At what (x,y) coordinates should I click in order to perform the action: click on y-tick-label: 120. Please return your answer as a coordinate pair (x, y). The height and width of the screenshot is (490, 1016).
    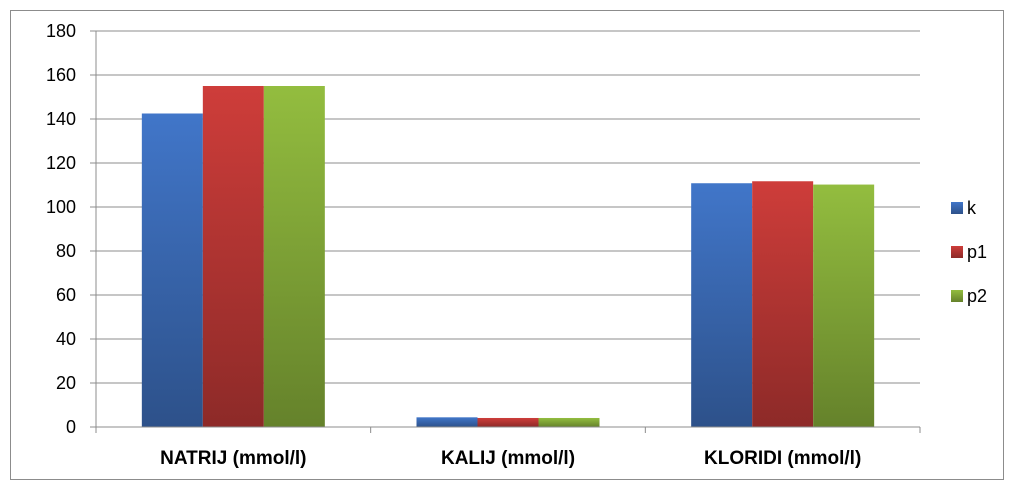
    Looking at the image, I should click on (61, 163).